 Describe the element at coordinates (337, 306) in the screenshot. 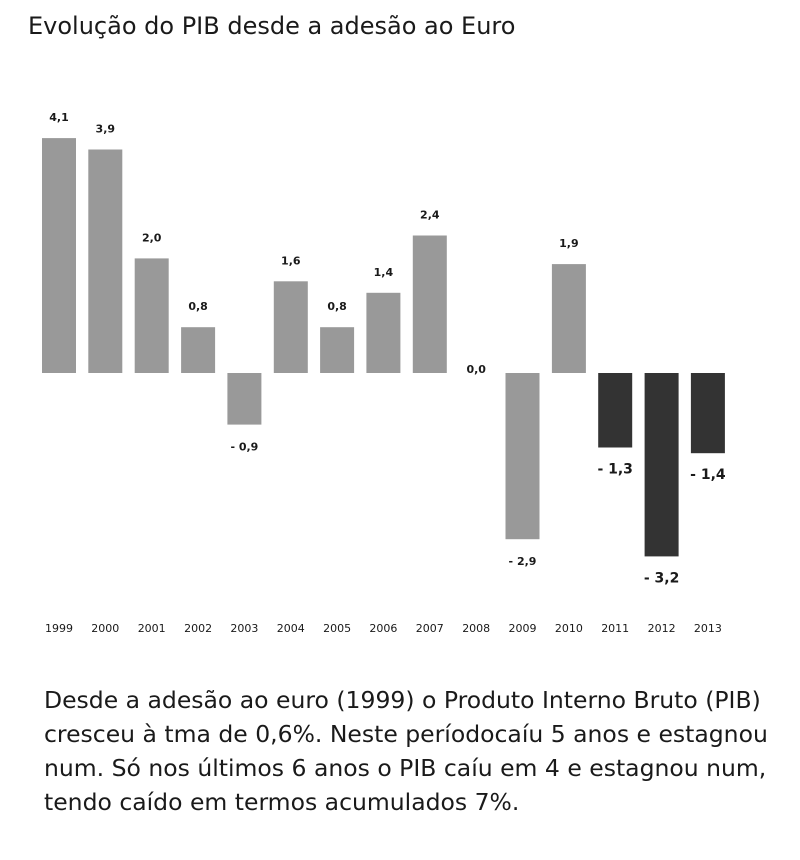

I see `value-label-2005: 0,8` at that location.